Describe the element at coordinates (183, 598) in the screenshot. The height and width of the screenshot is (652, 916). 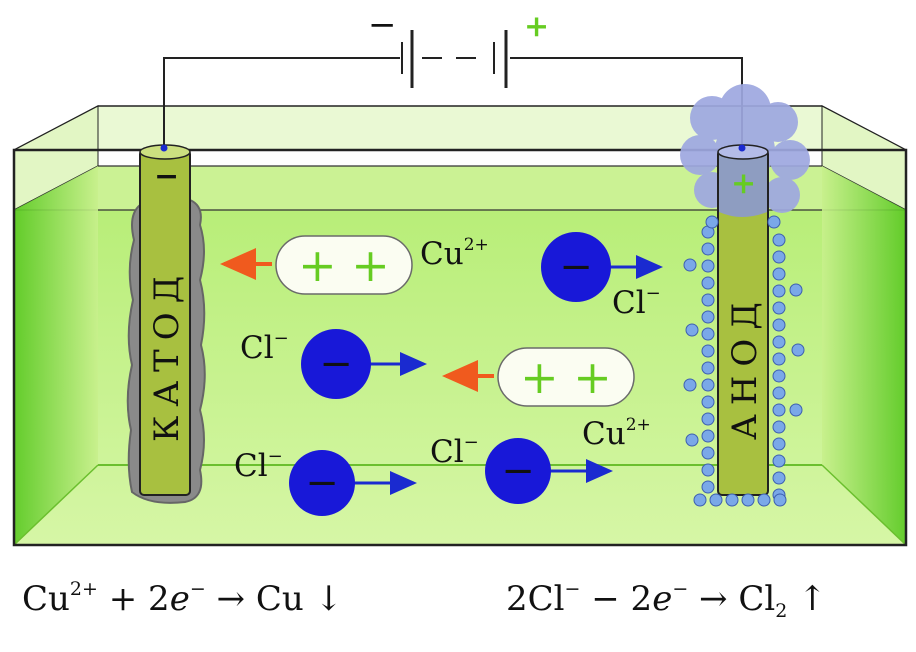
I see `cathode-equation: Cu2+ + 2e− → Cu ↓` at that location.